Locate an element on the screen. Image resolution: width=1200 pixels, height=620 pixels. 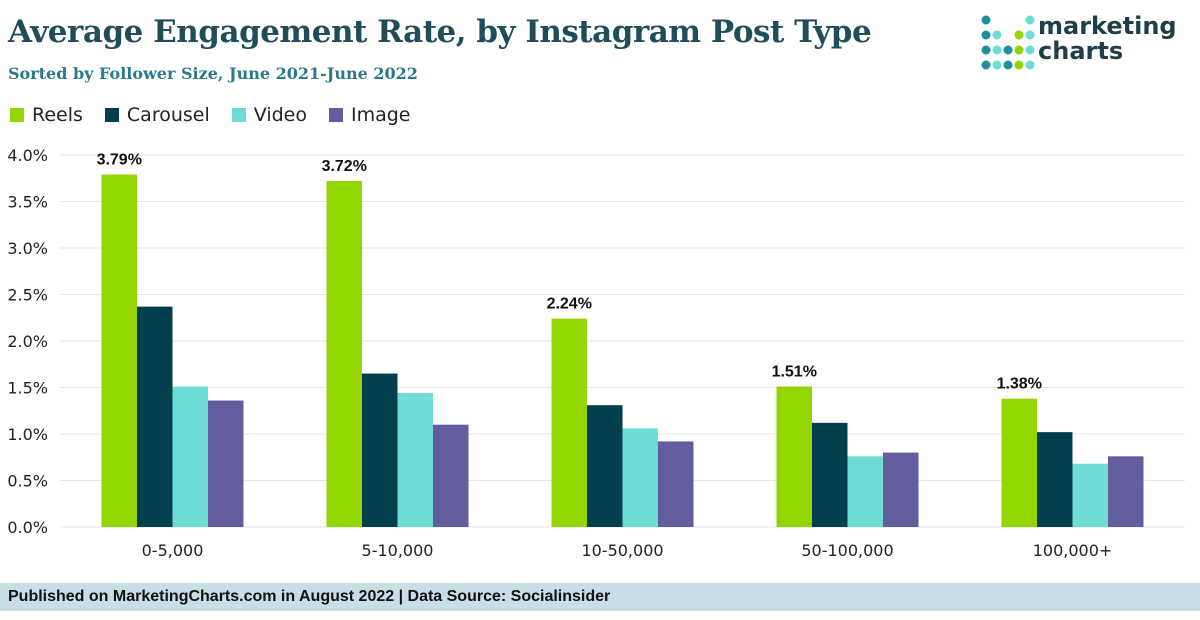
legend-label: Reels is located at coordinates (57, 115).